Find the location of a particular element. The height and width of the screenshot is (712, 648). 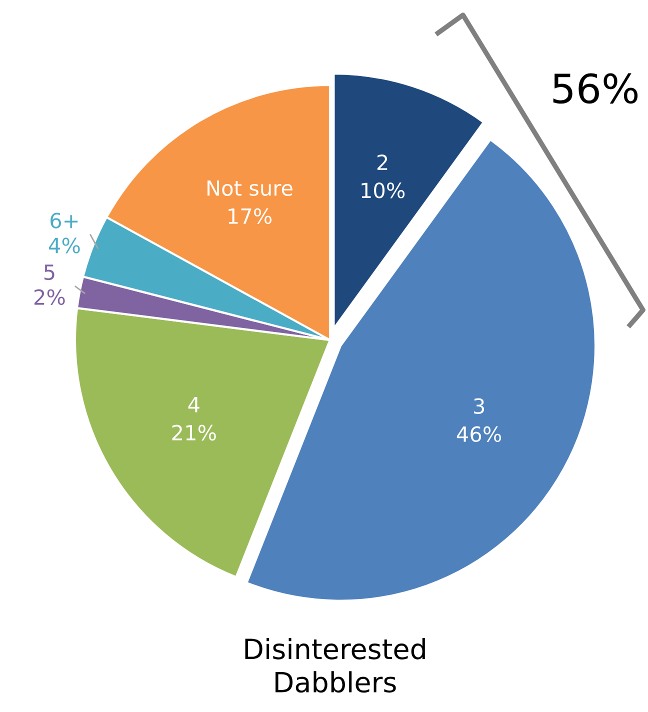

data-label: 17% is located at coordinates (250, 216).